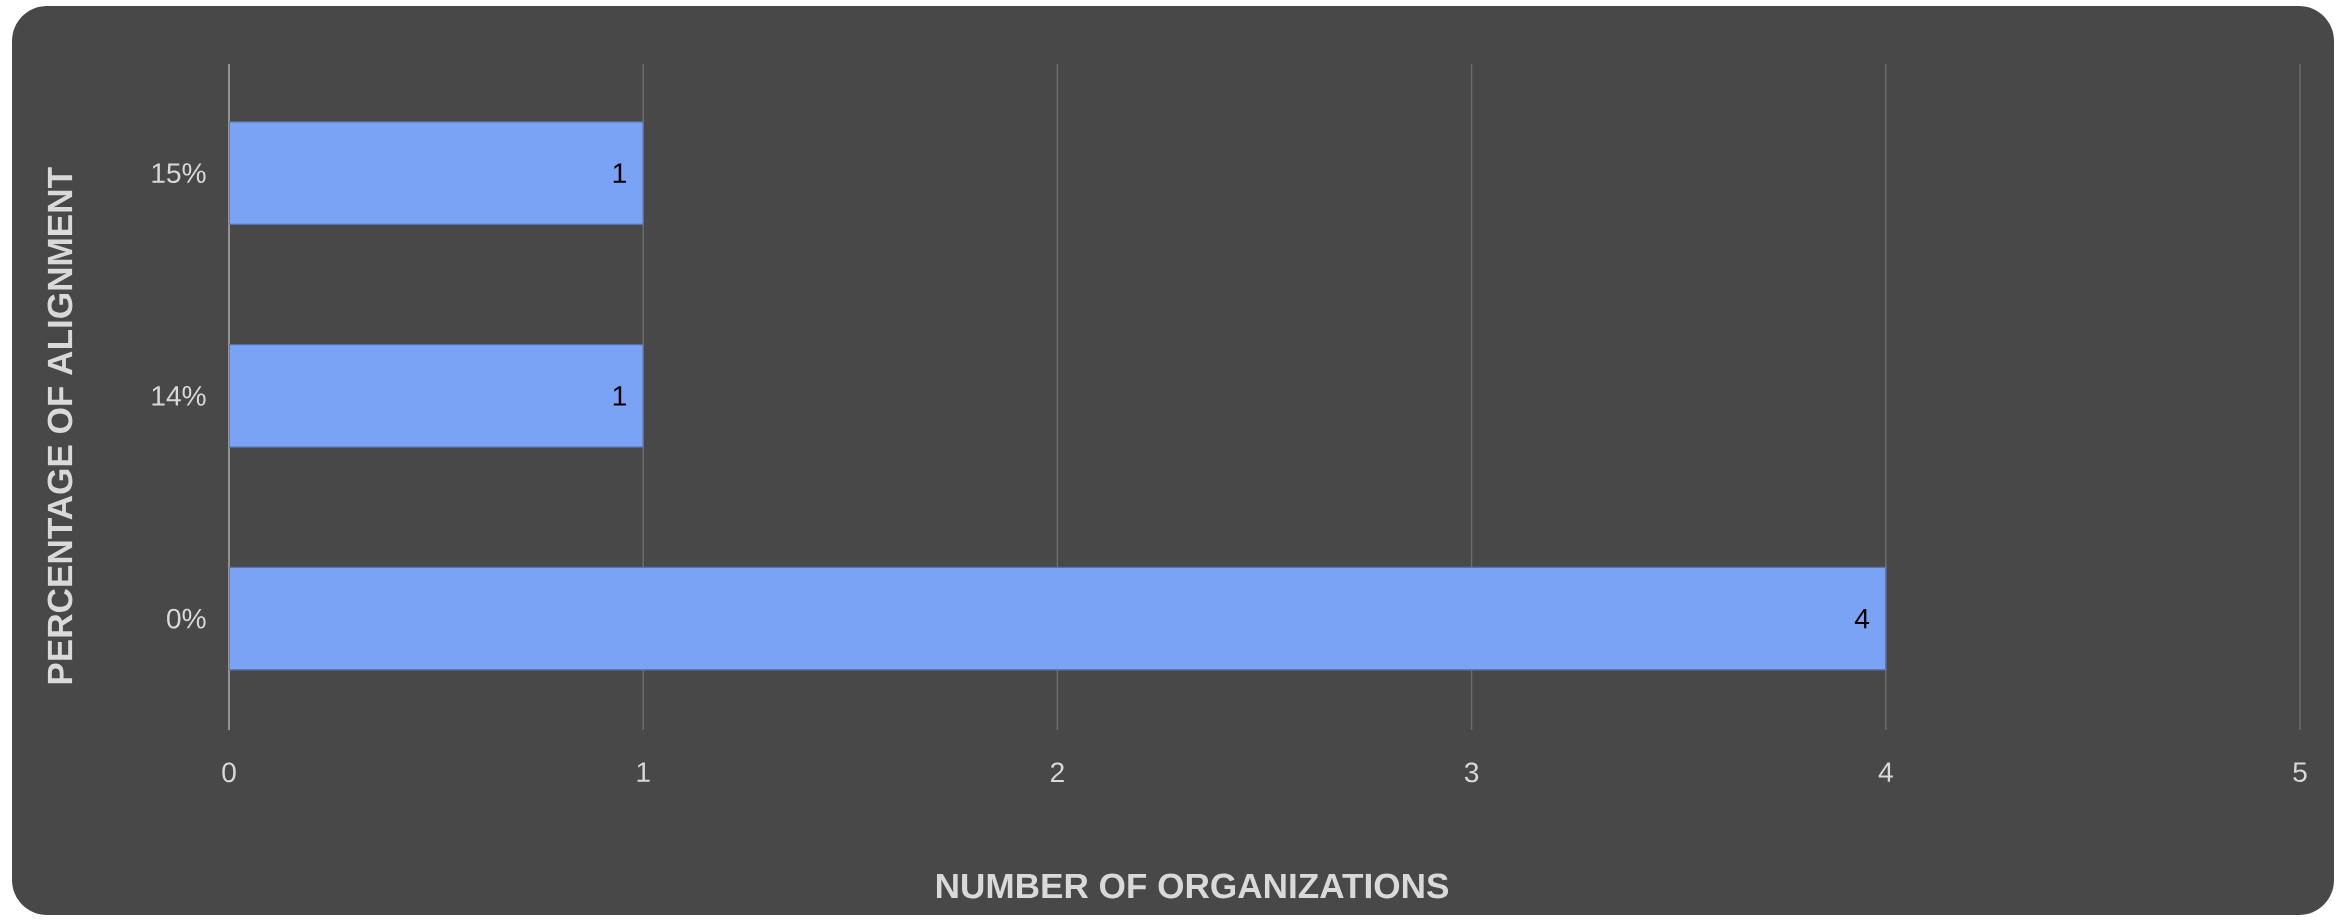 This screenshot has width=2346, height=921. I want to click on y-tick-label: 14%, so click(179, 396).